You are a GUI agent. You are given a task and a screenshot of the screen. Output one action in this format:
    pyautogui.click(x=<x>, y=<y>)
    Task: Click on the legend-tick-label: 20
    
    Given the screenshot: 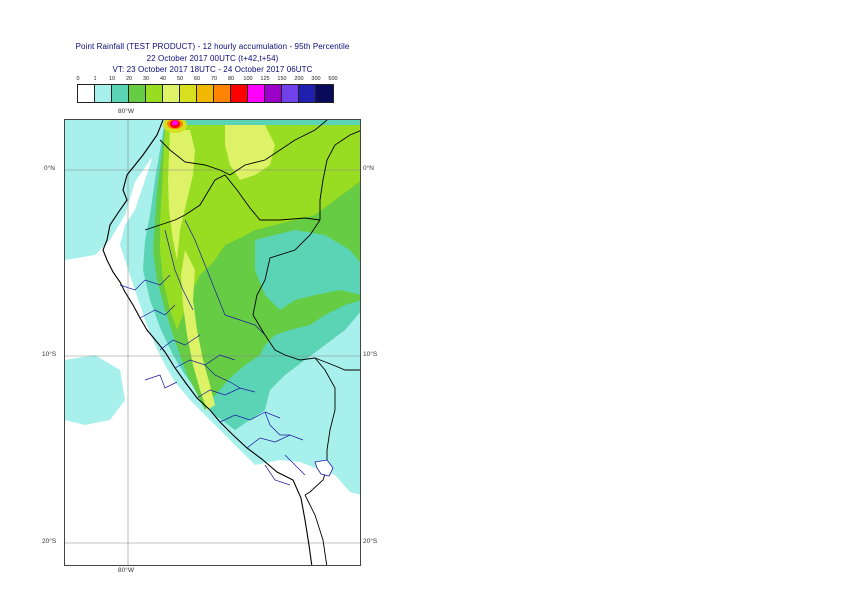 What is the action you would take?
    pyautogui.click(x=129, y=79)
    